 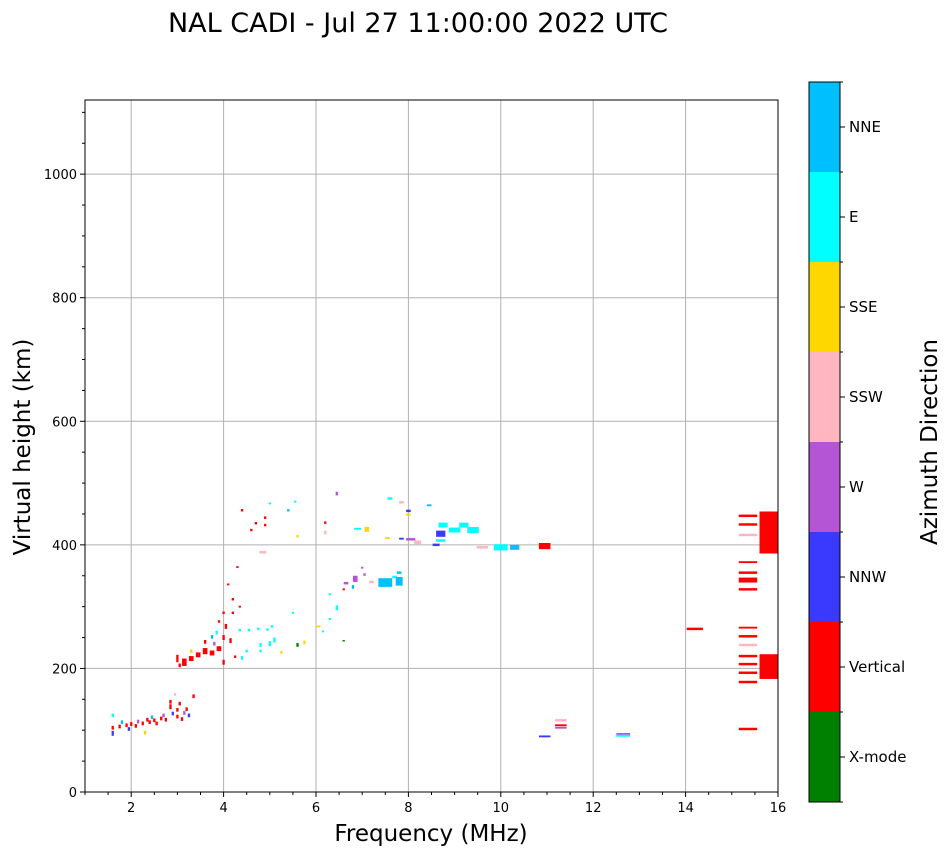 I want to click on colorbar-title: Azimuth Direction, so click(x=930, y=442).